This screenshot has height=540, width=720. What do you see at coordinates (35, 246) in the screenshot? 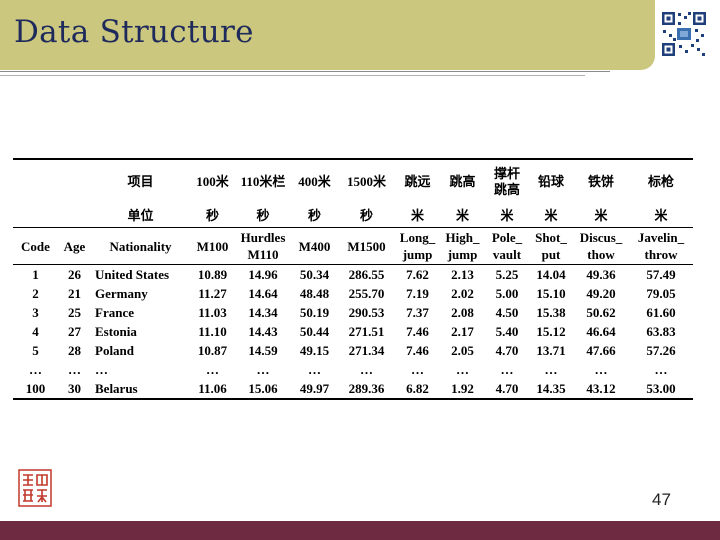
I see `table-cell: Code` at bounding box center [35, 246].